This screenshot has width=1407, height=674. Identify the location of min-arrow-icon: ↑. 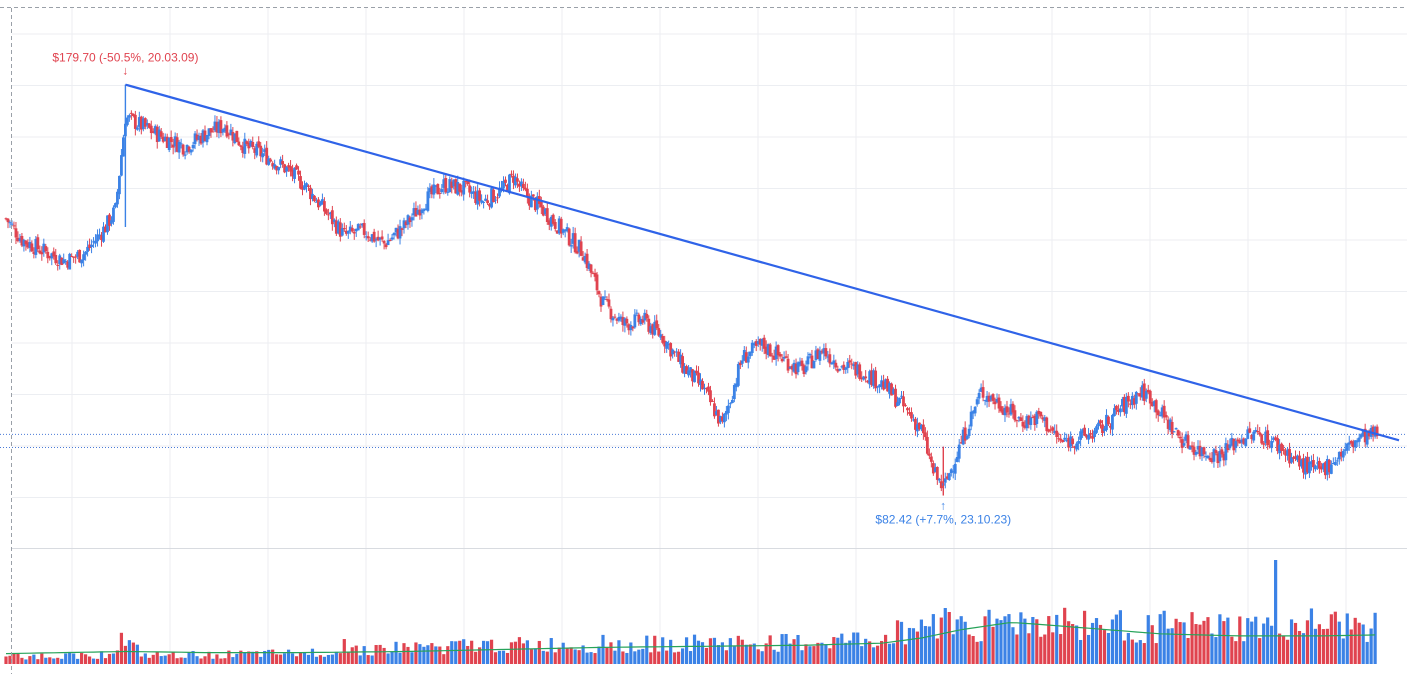
(943, 506).